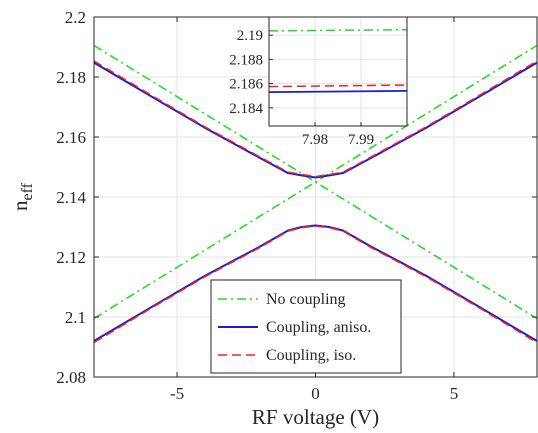 This screenshot has width=538, height=433. What do you see at coordinates (27, 191) in the screenshot?
I see `y-axis-label-subscript: eff` at bounding box center [27, 191].